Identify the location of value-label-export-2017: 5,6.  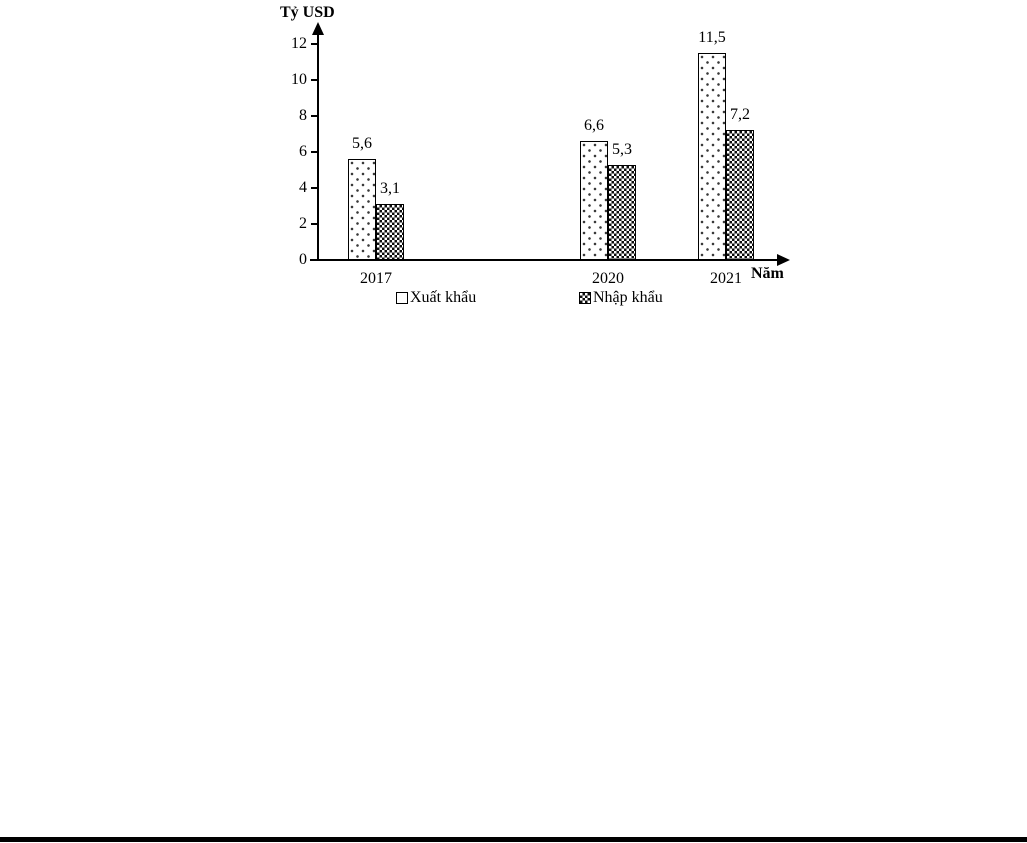
(362, 144).